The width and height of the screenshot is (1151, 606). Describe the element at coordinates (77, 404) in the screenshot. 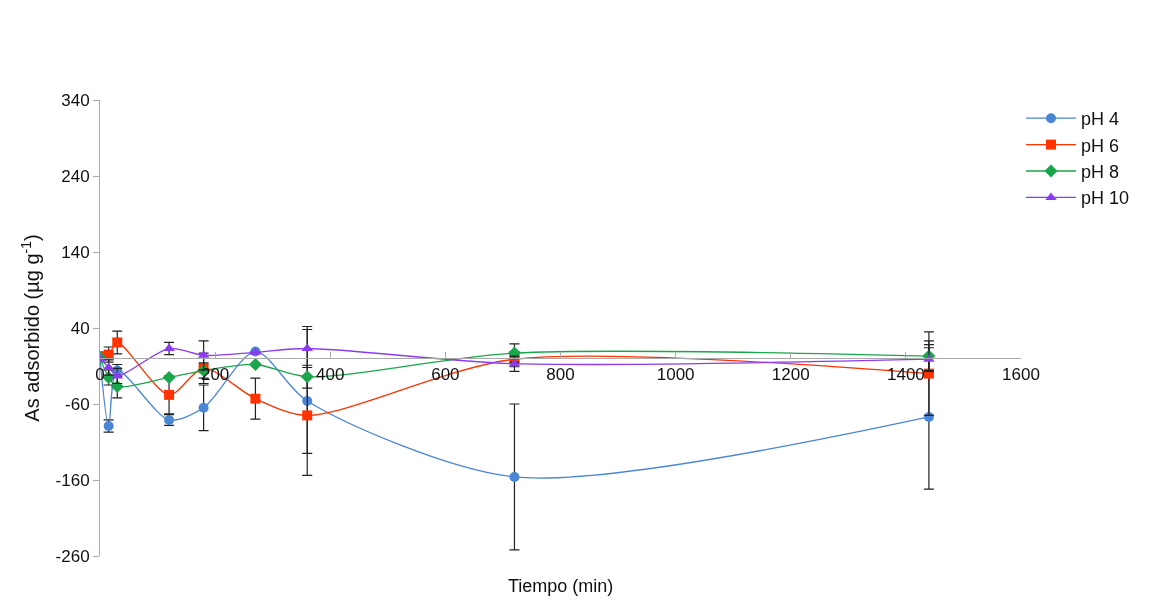

I see `y-tick-label: -60` at that location.